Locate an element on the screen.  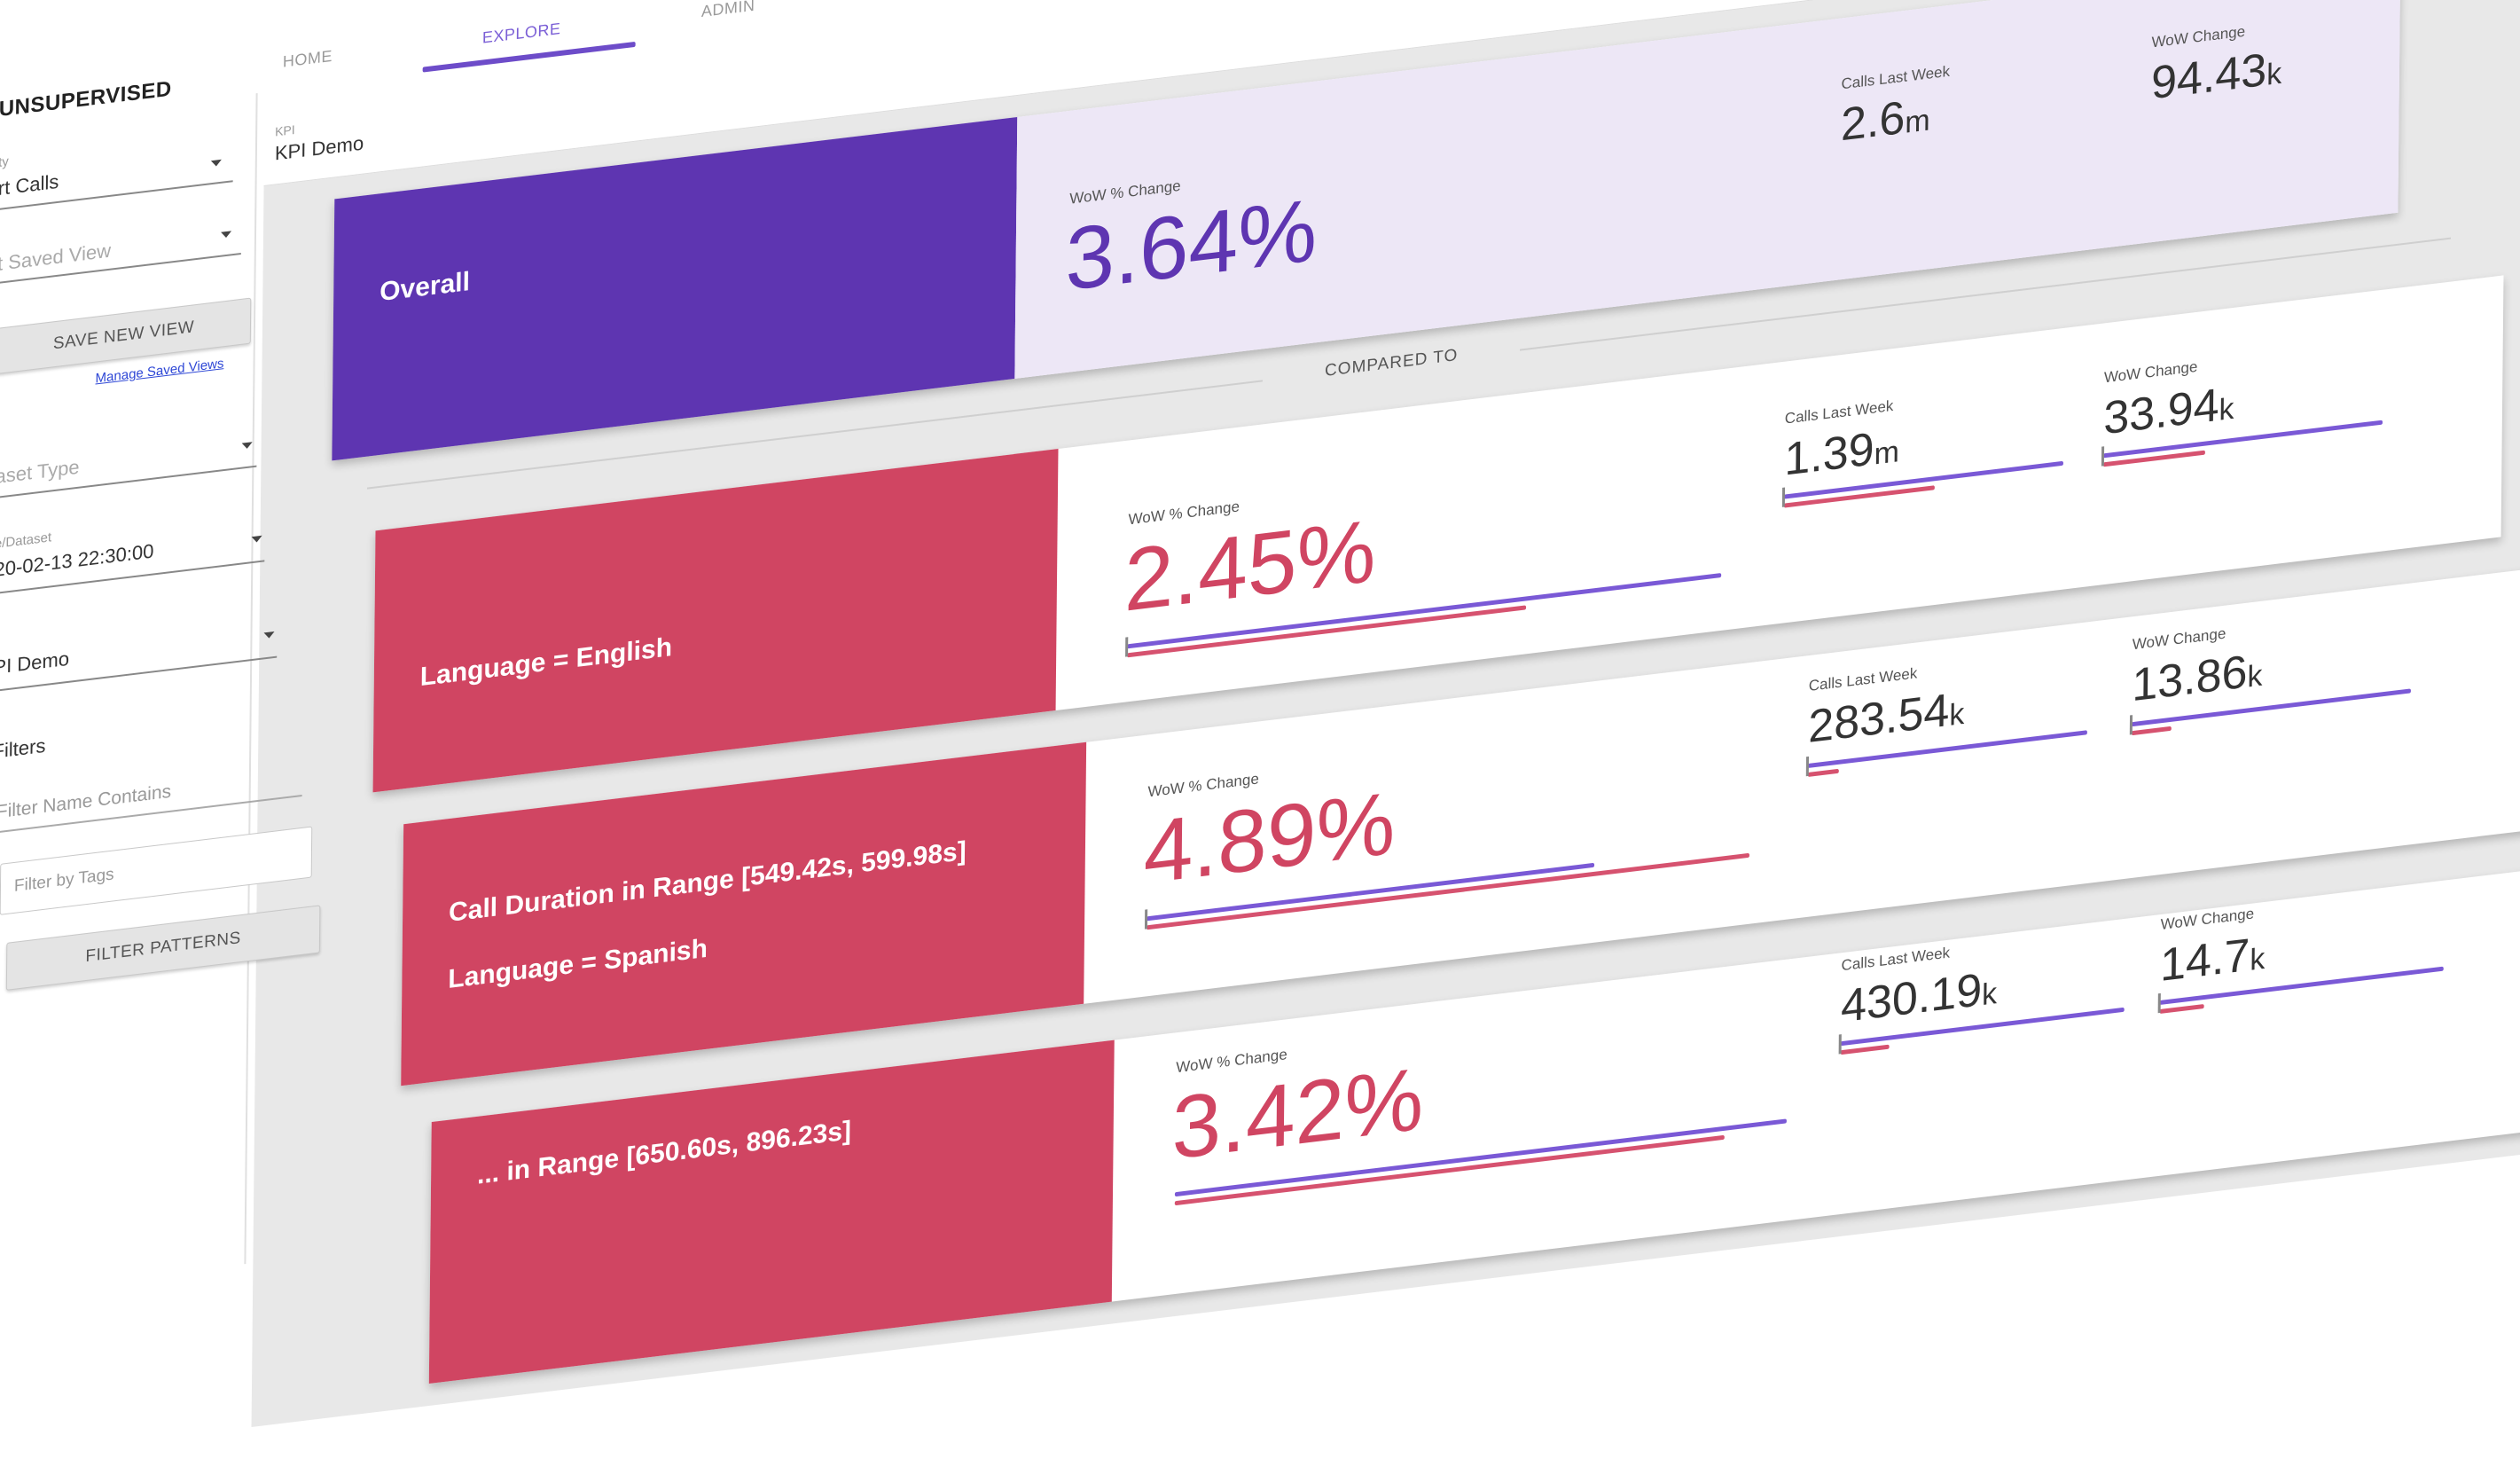
tab-explore: EXPLORE is located at coordinates (521, 33).